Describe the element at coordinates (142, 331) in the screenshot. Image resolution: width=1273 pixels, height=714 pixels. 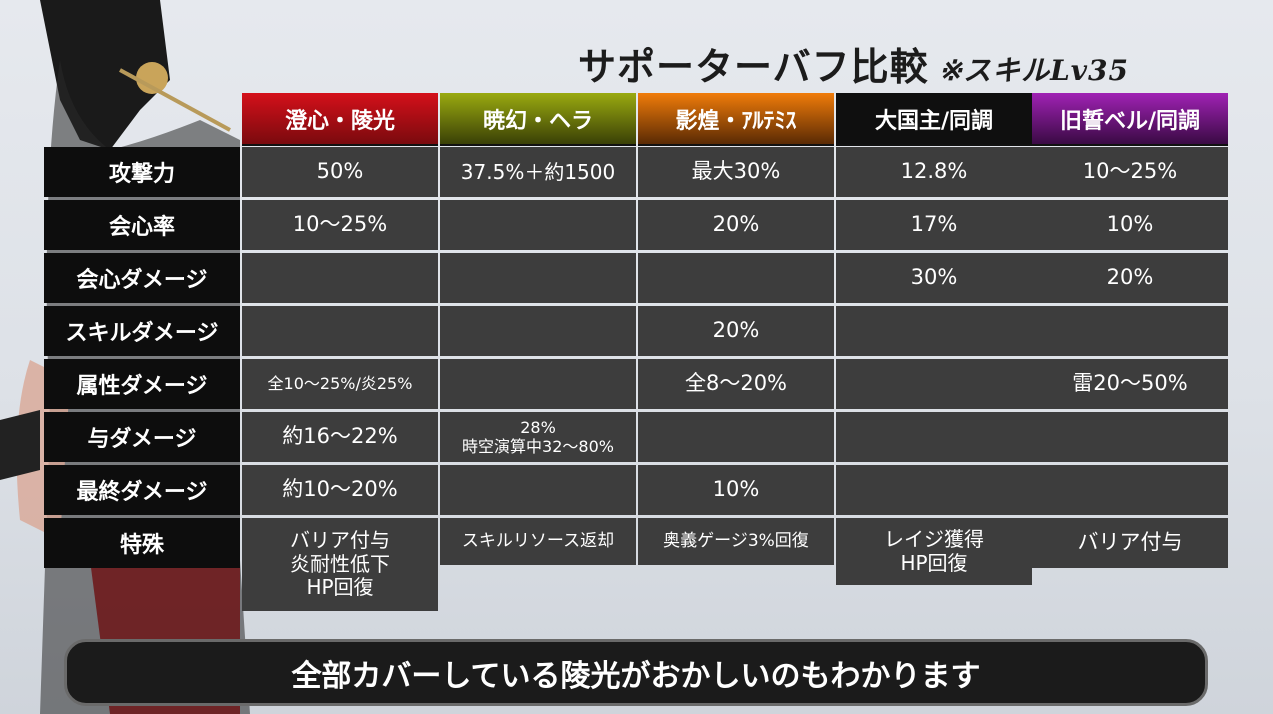
I see `row-label-skill-damage: スキルダメージ` at that location.